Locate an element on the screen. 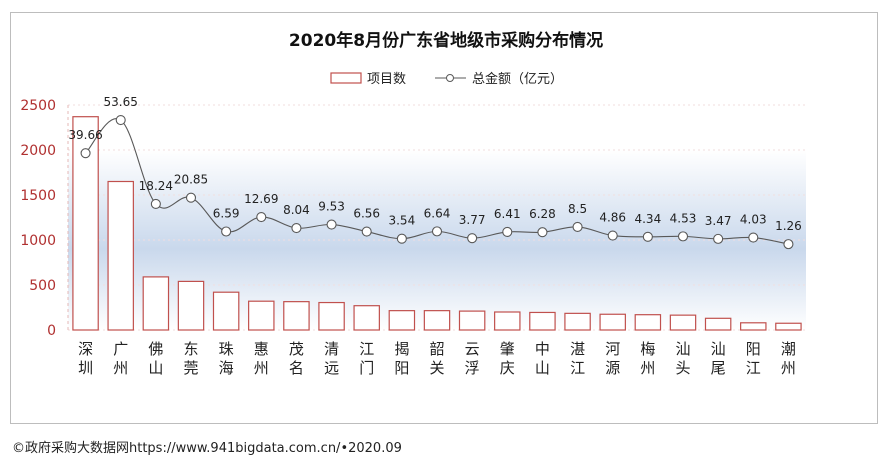 The height and width of the screenshot is (462, 892). y-tick-label: 1000 is located at coordinates (38, 241).